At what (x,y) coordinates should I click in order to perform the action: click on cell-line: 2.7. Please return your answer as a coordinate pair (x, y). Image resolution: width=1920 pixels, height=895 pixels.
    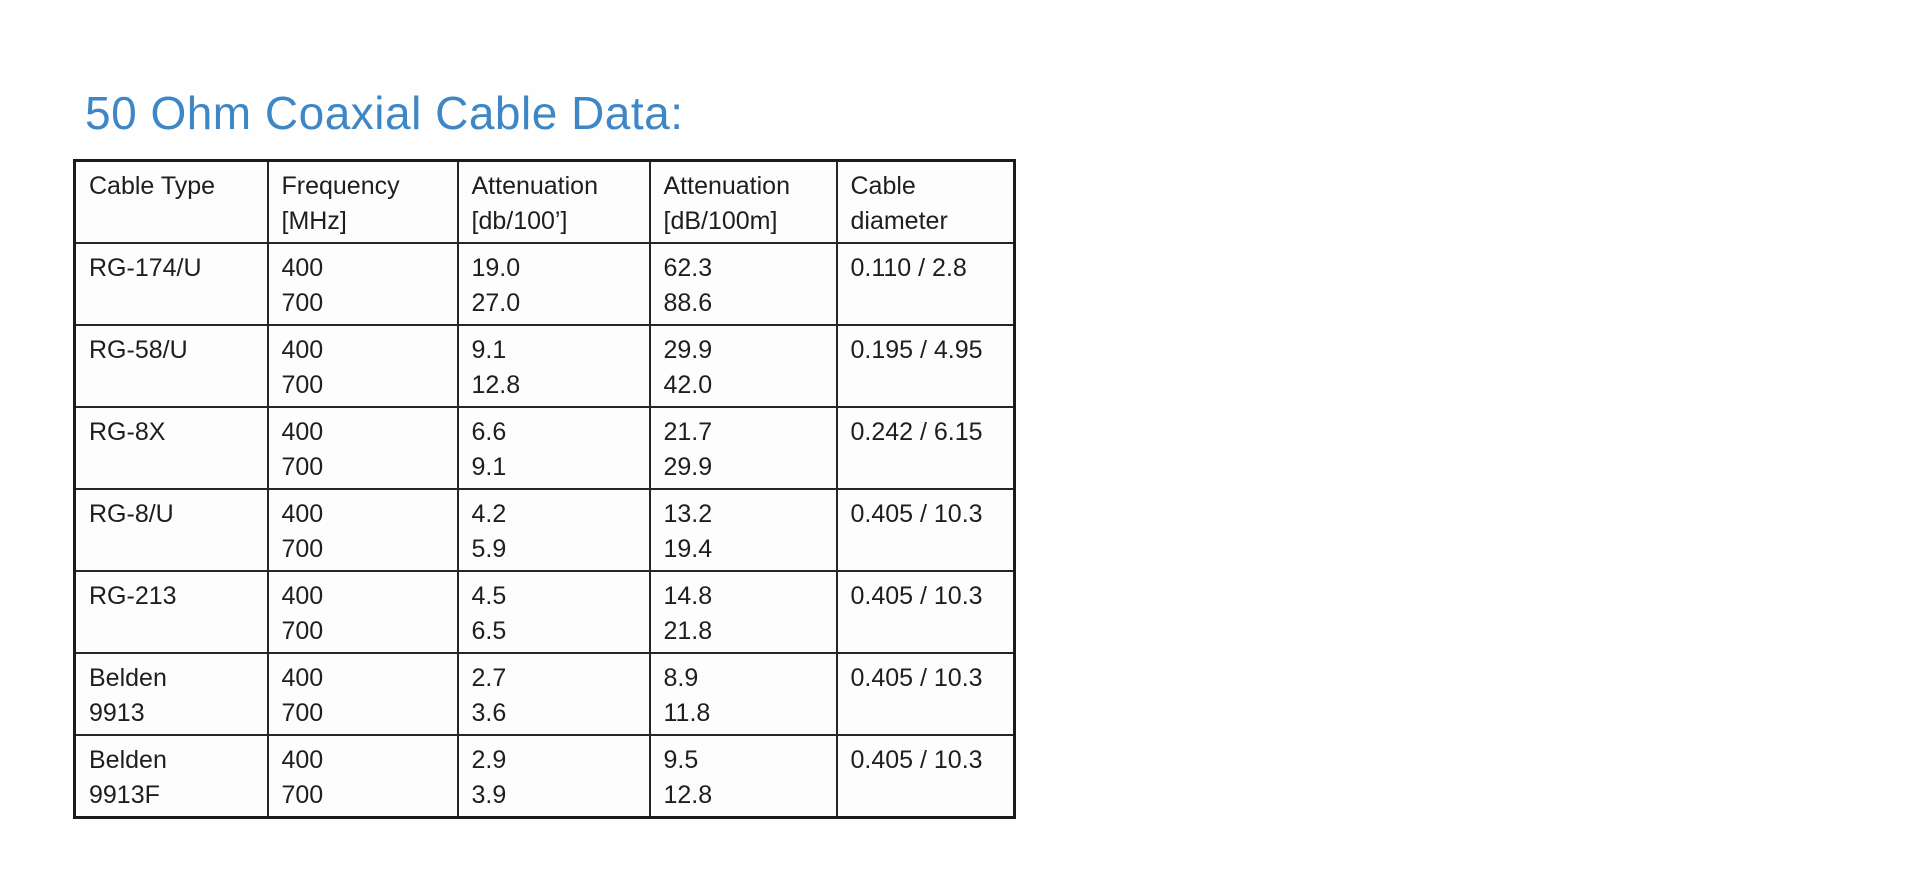
    Looking at the image, I should click on (489, 678).